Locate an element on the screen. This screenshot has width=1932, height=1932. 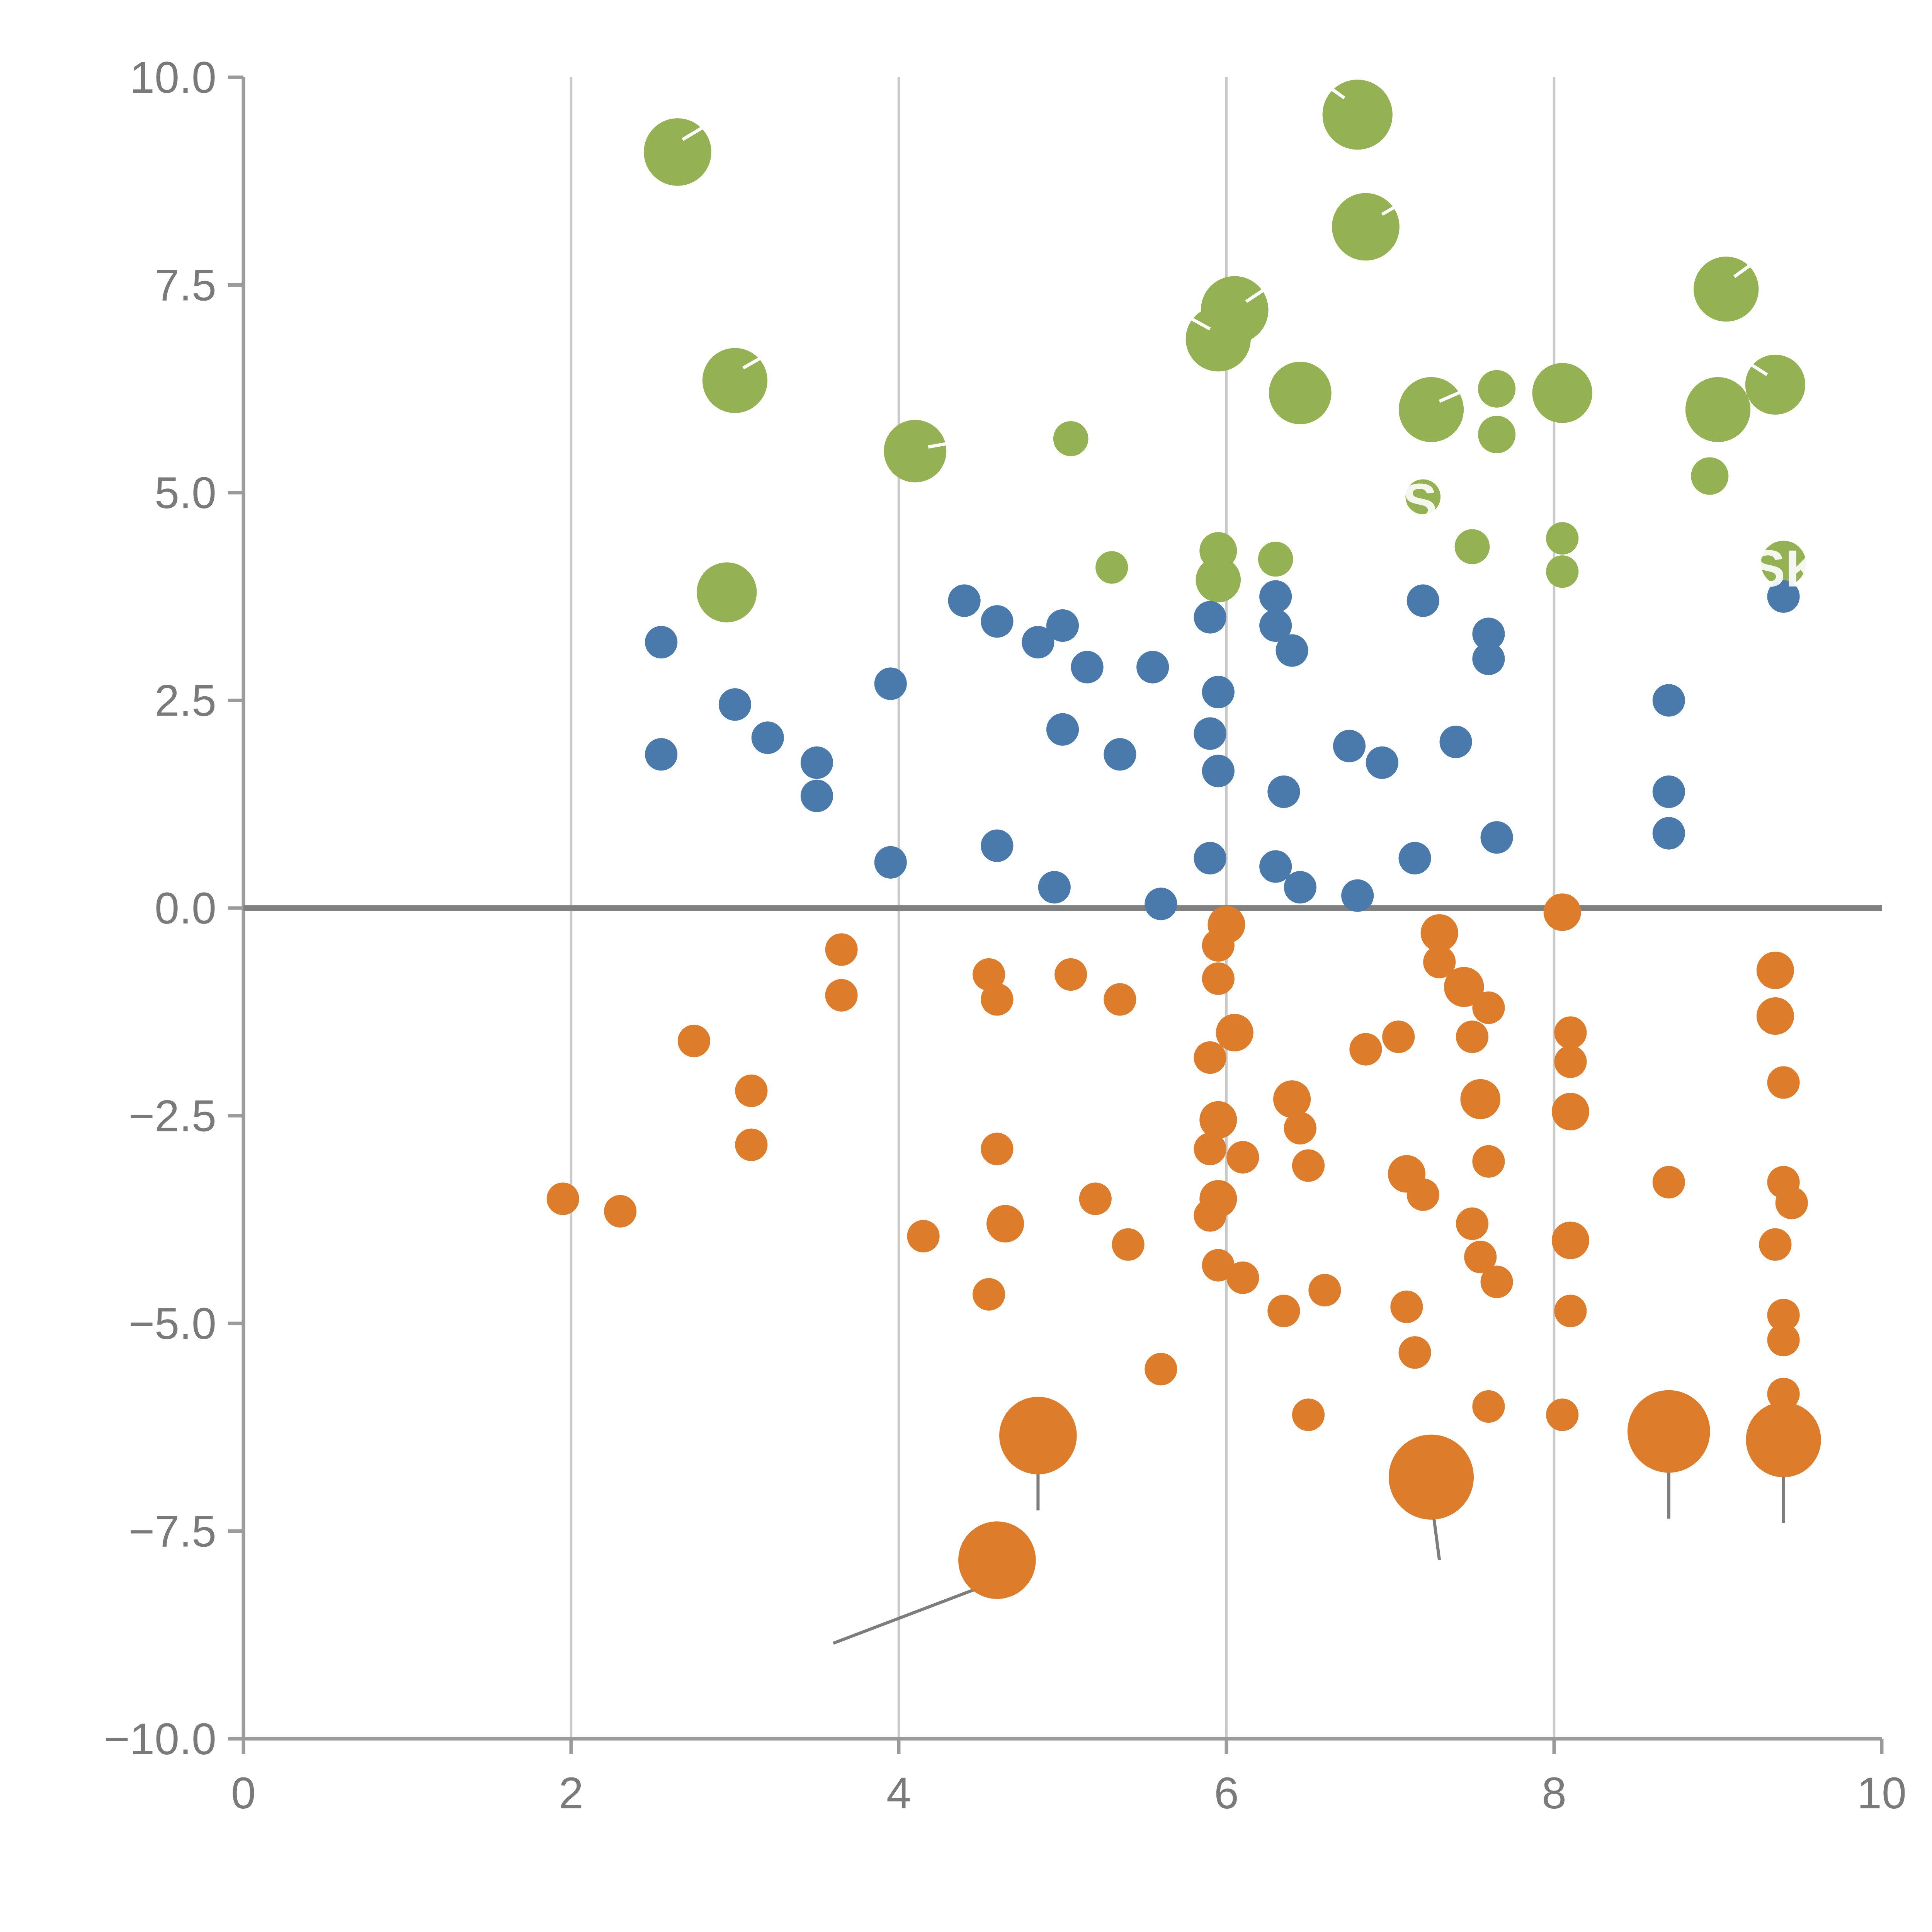
bubble-annotation: S is located at coordinates (1419, 502).